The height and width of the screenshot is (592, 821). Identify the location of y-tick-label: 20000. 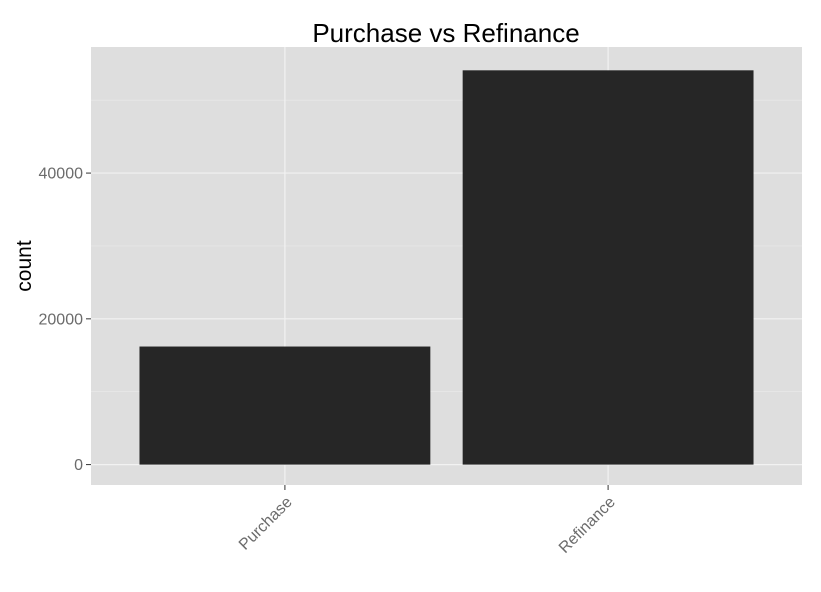
(61, 319).